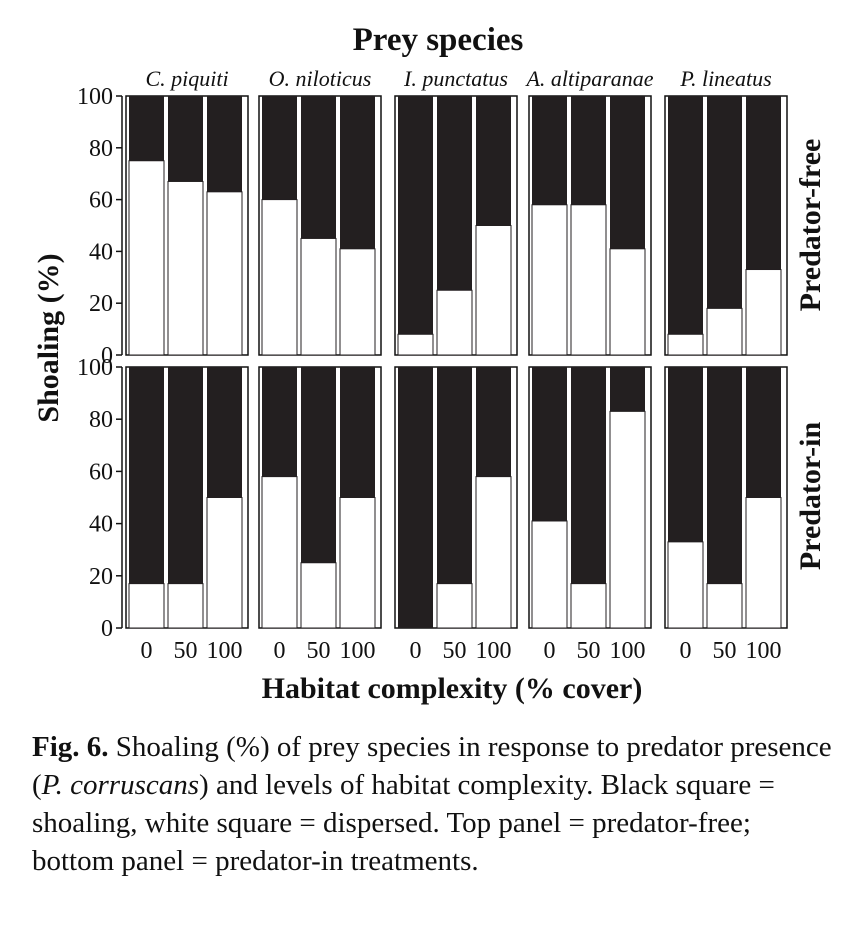 This screenshot has height=926, width=862. What do you see at coordinates (120, 785) in the screenshot?
I see `caption-predator-name: P. corruscans` at bounding box center [120, 785].